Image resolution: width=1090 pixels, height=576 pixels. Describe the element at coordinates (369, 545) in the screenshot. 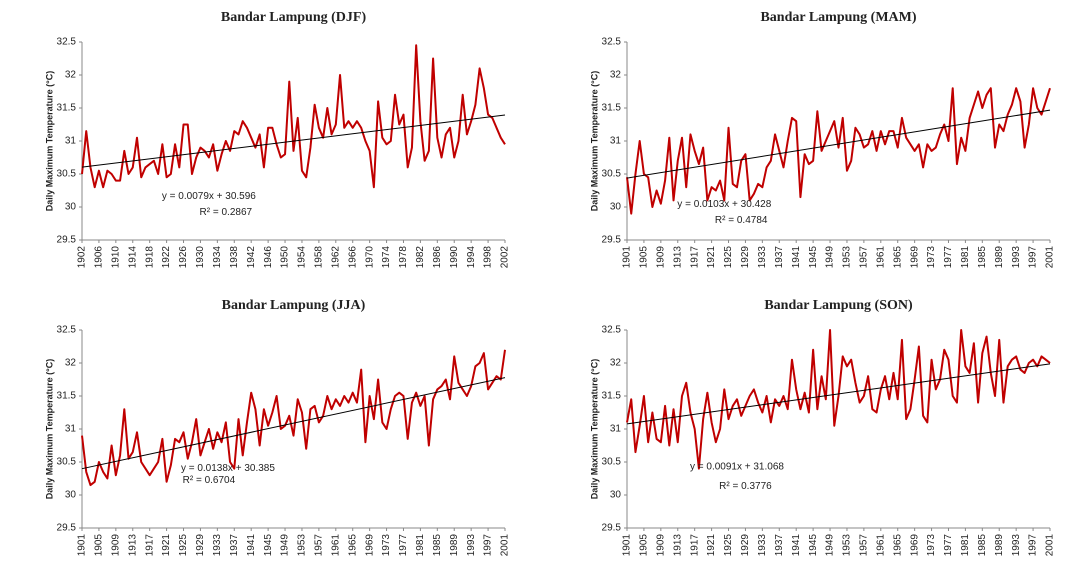

I see `x-tick-label: 1969` at that location.